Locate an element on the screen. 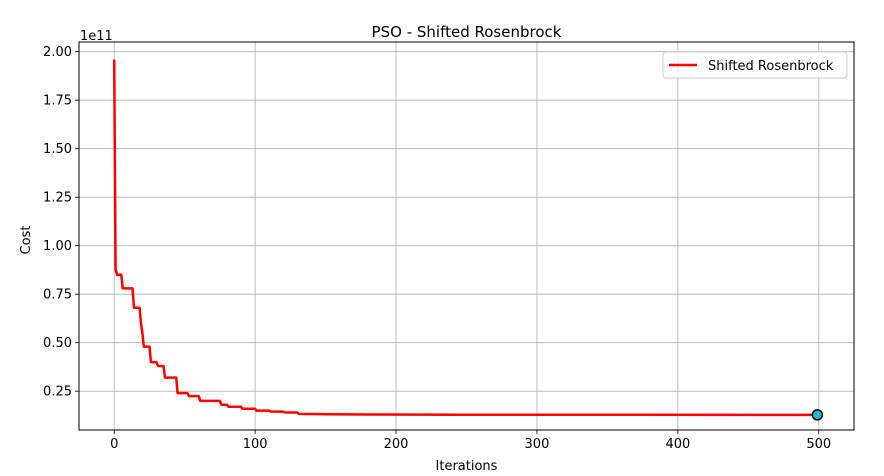 Image resolution: width=884 pixels, height=476 pixels. x-tick-label: 300 is located at coordinates (537, 444).